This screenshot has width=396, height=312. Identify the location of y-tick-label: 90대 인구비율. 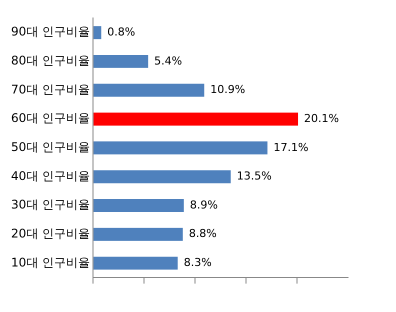
(50, 31).